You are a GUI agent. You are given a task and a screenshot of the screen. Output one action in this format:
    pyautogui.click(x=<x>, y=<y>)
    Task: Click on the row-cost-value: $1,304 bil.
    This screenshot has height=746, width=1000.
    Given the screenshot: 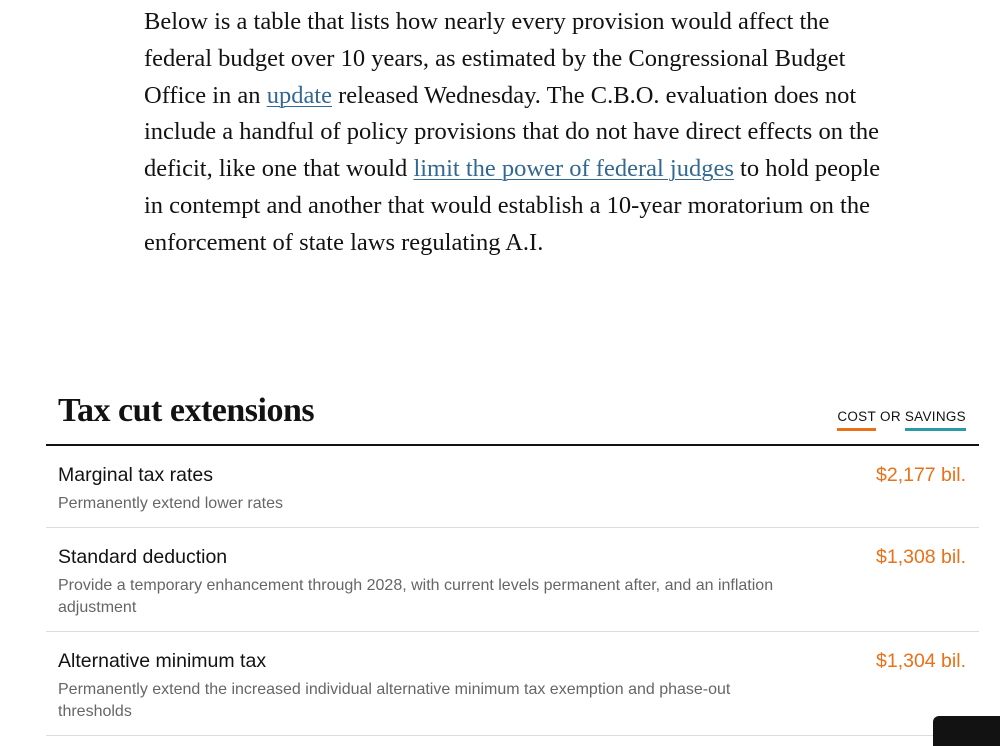 What is the action you would take?
    pyautogui.click(x=921, y=661)
    